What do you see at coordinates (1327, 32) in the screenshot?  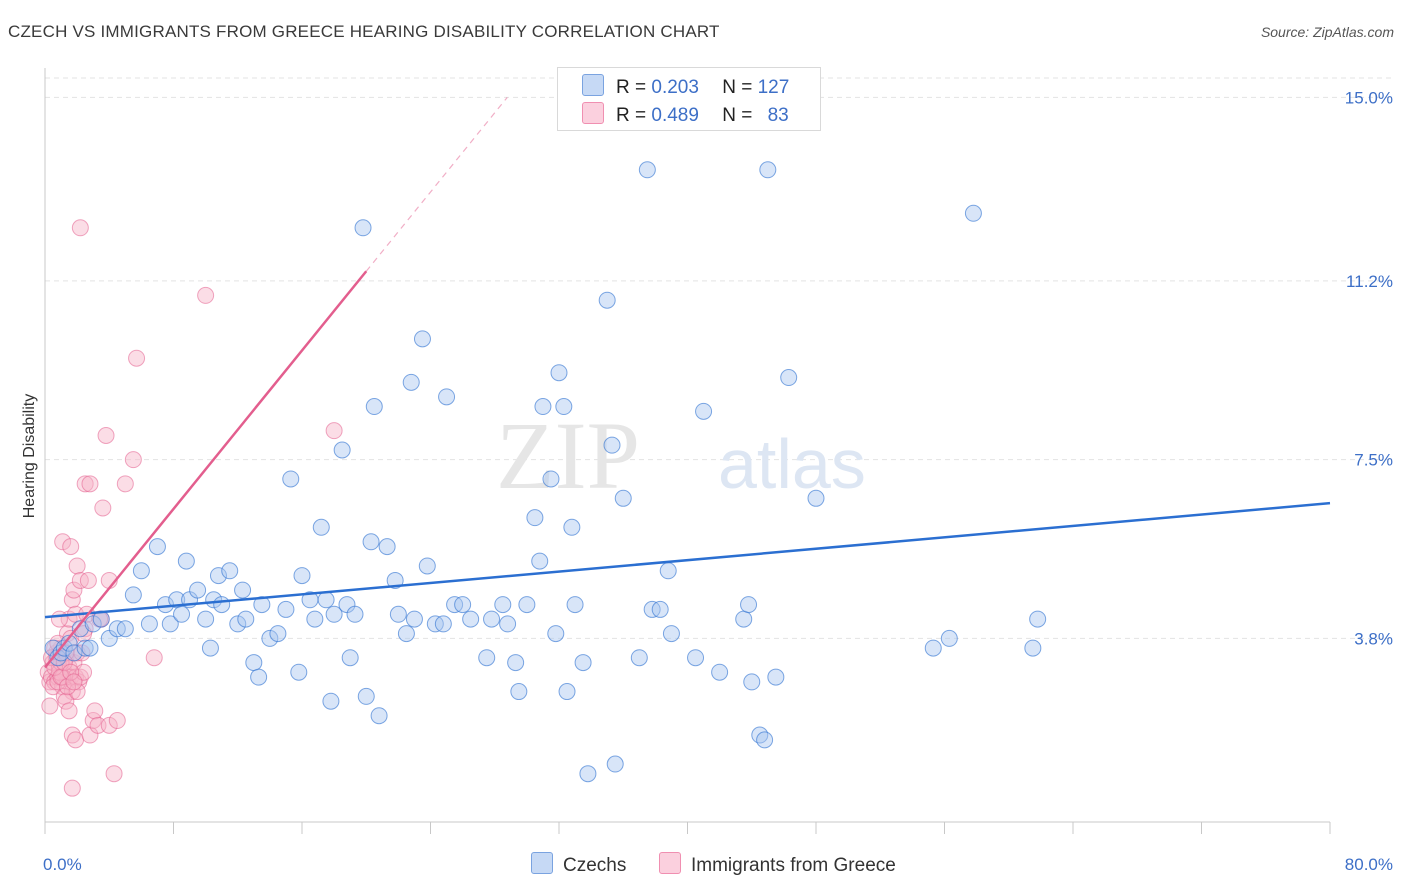 I see `source-credit: Source: ZipAtlas.com` at bounding box center [1327, 32].